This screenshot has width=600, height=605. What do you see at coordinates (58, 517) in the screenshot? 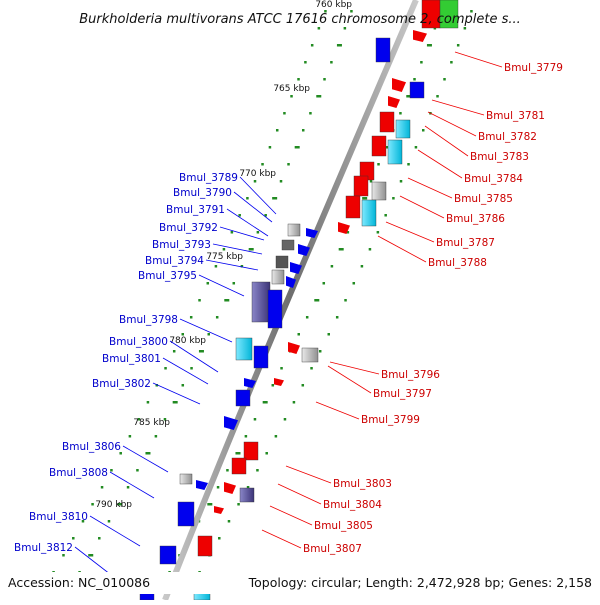
I see `gene-label-reverse: Bmul_3810` at bounding box center [58, 517].